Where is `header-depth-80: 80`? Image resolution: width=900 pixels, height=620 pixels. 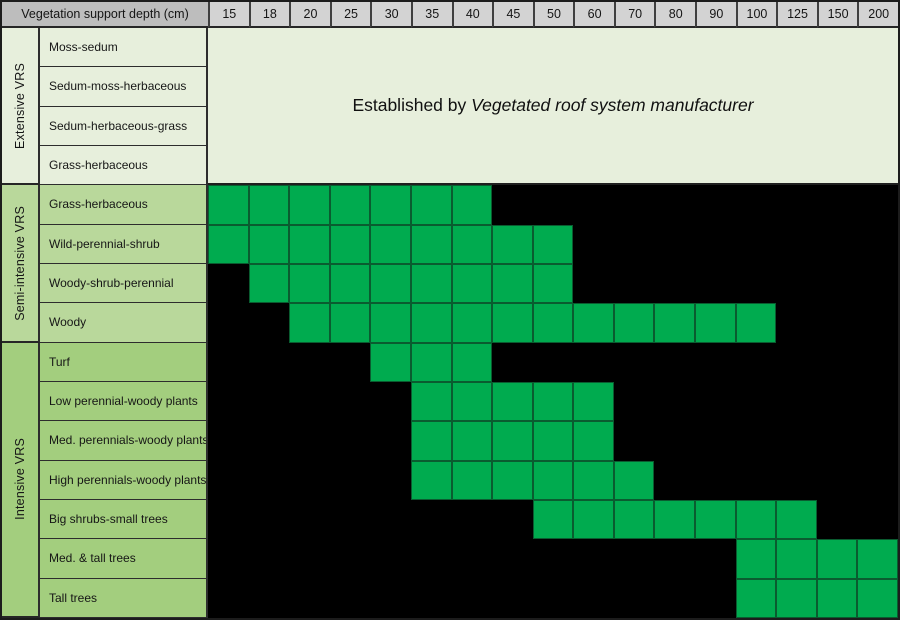
header-depth-80: 80 is located at coordinates (675, 15).